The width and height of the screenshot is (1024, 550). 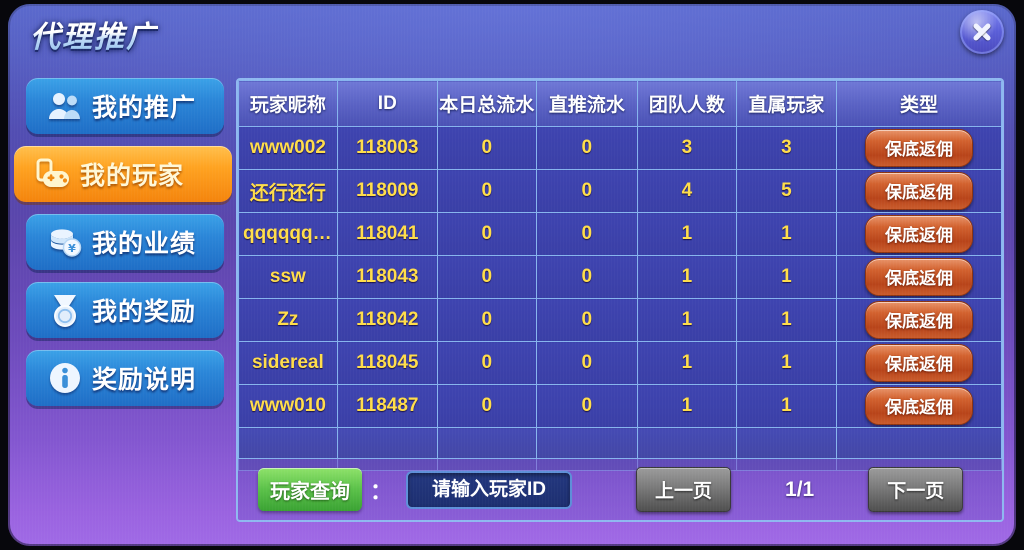 I want to click on table-column-header: ID, so click(x=387, y=103).